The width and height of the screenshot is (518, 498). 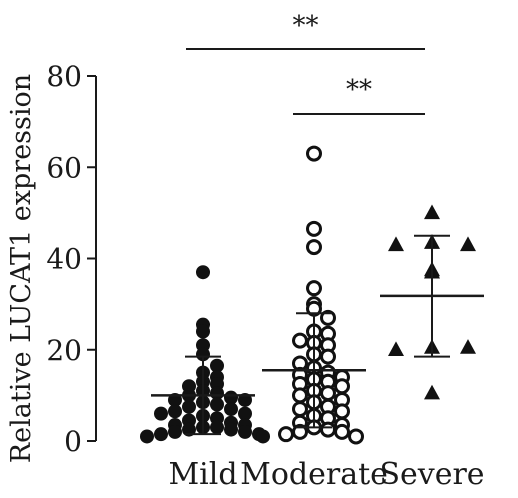 What do you see at coordinates (21, 268) in the screenshot?
I see `y-axis-label: Relative LUCAT1 expression` at bounding box center [21, 268].